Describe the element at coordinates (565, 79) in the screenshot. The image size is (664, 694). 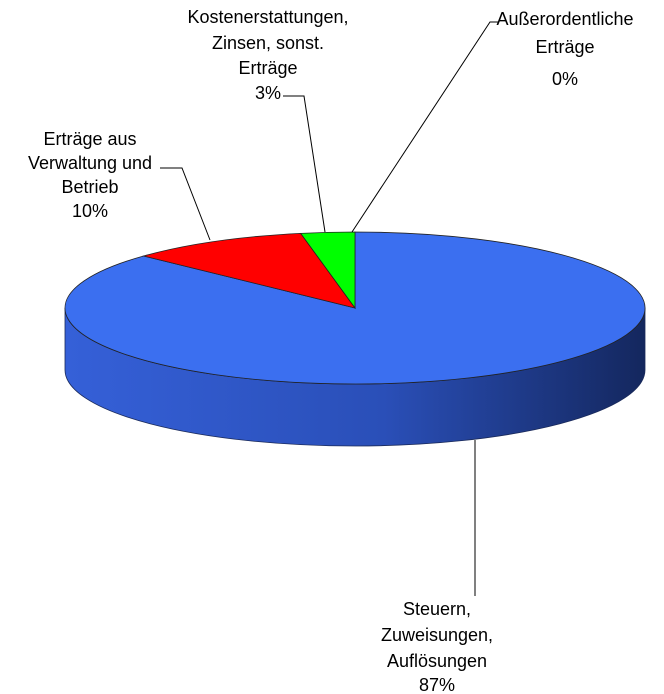
I see `value-label: 0%` at that location.